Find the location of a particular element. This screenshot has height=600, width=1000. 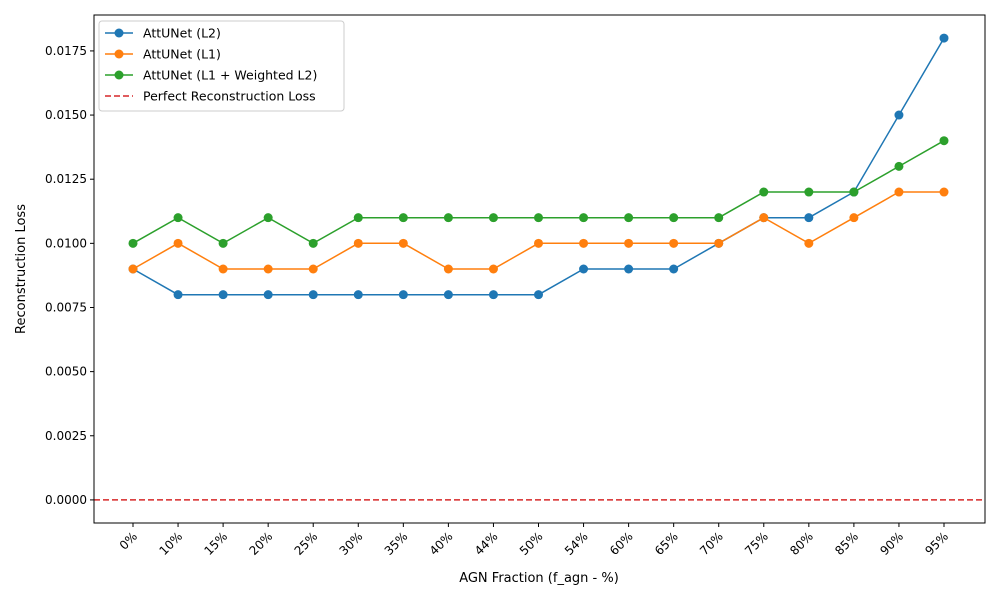

x-tick-label: 10% is located at coordinates (170, 543).